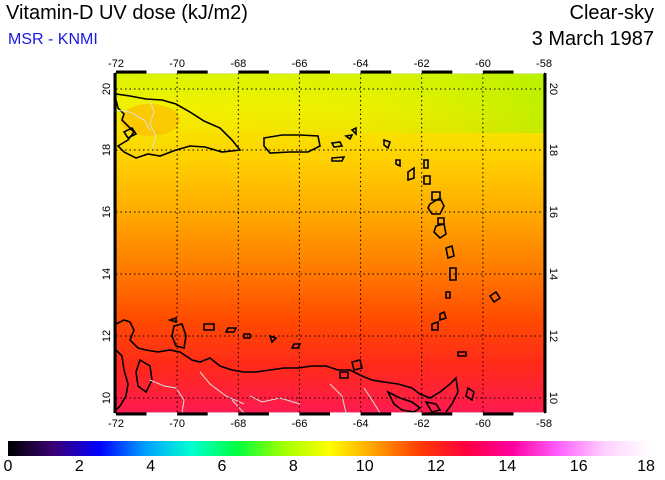  Describe the element at coordinates (422, 424) in the screenshot. I see `lon-tick-bottom: -62` at that location.